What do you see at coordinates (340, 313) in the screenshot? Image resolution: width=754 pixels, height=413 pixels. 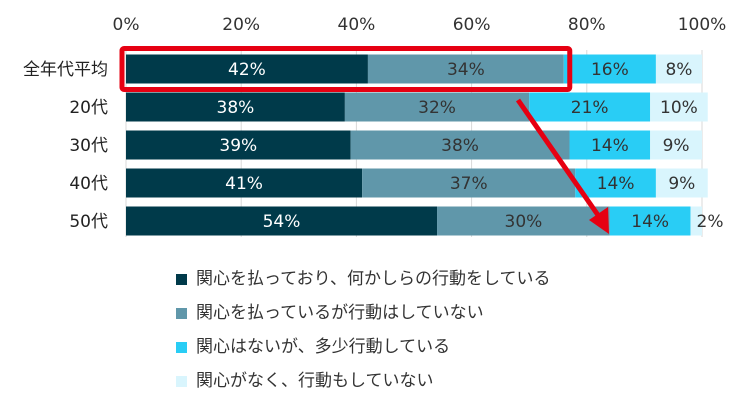 I see `legend-label: 関心を払っているが行動はしていない` at bounding box center [340, 313].